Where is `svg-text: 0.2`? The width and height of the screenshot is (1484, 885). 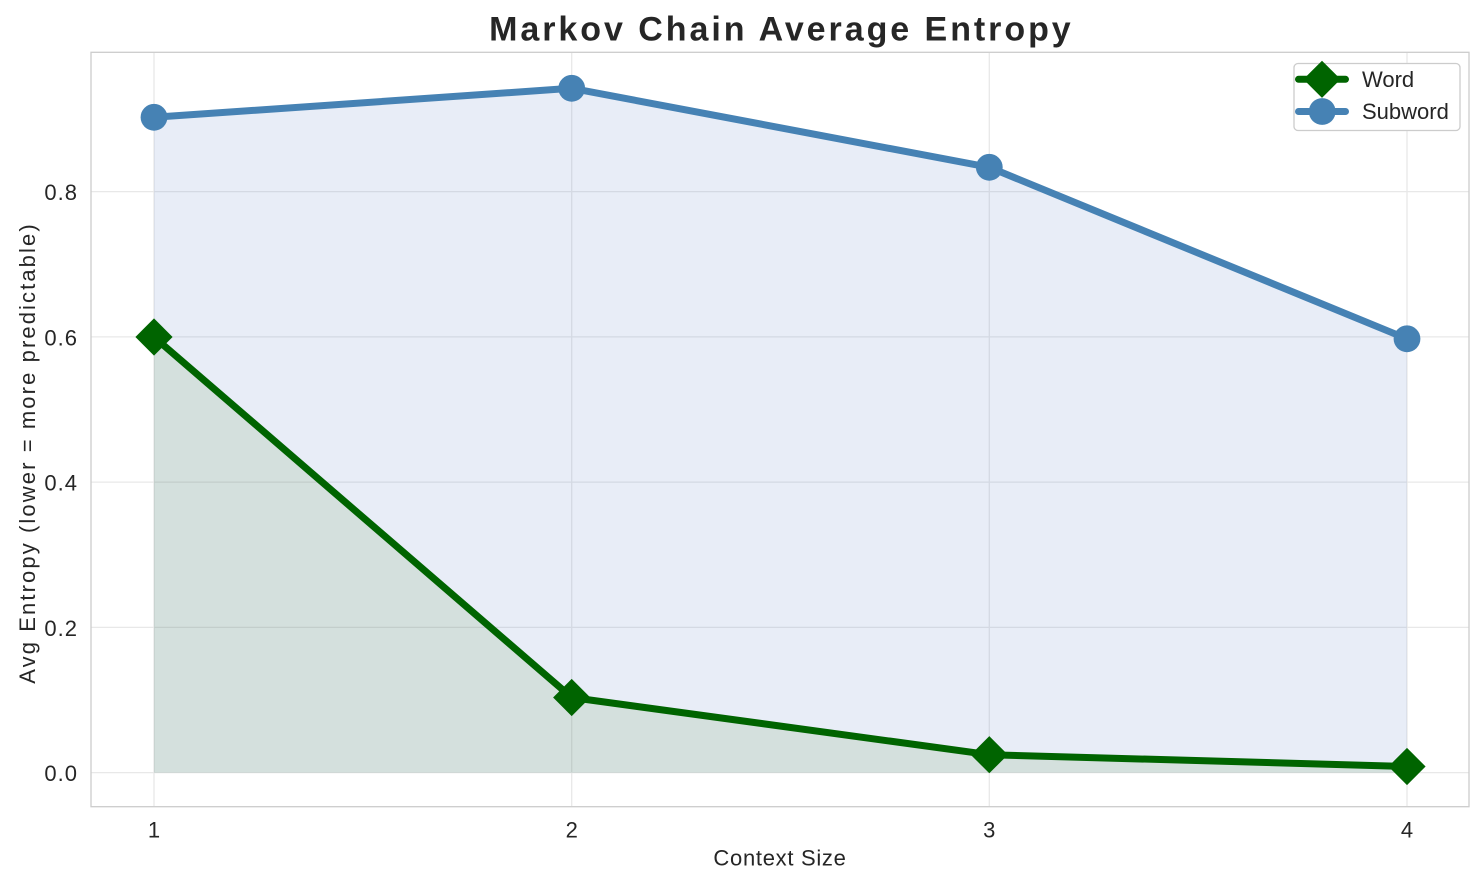 svg-text: 0.2 is located at coordinates (61, 628).